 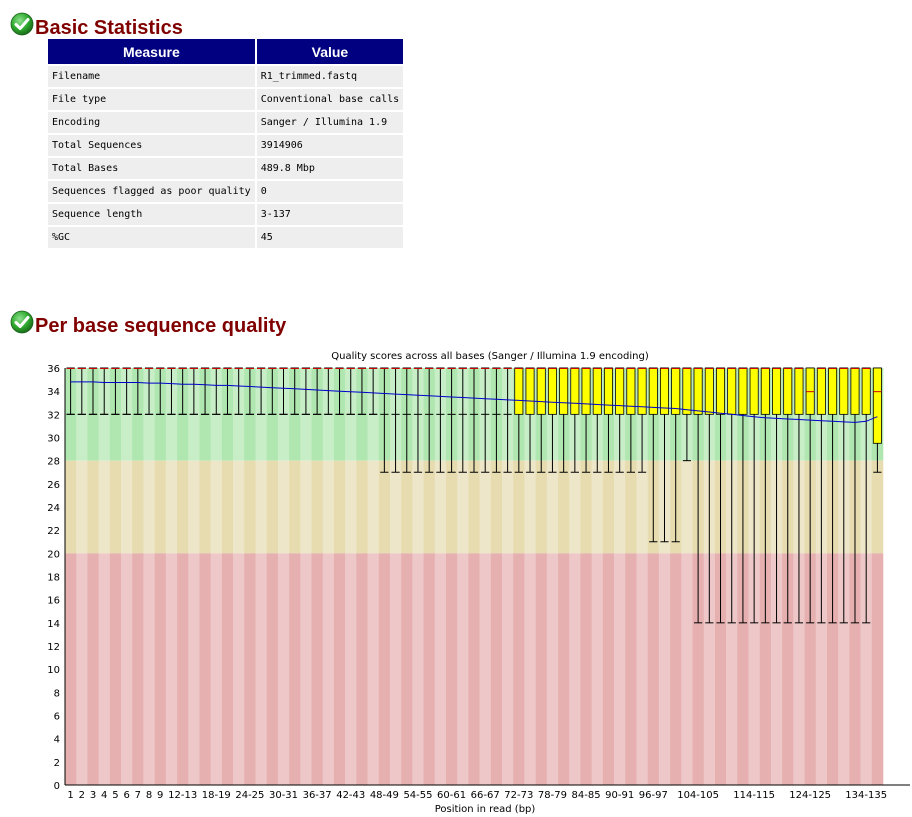 What do you see at coordinates (330, 99) in the screenshot?
I see `value-cell: Conventional base calls` at bounding box center [330, 99].